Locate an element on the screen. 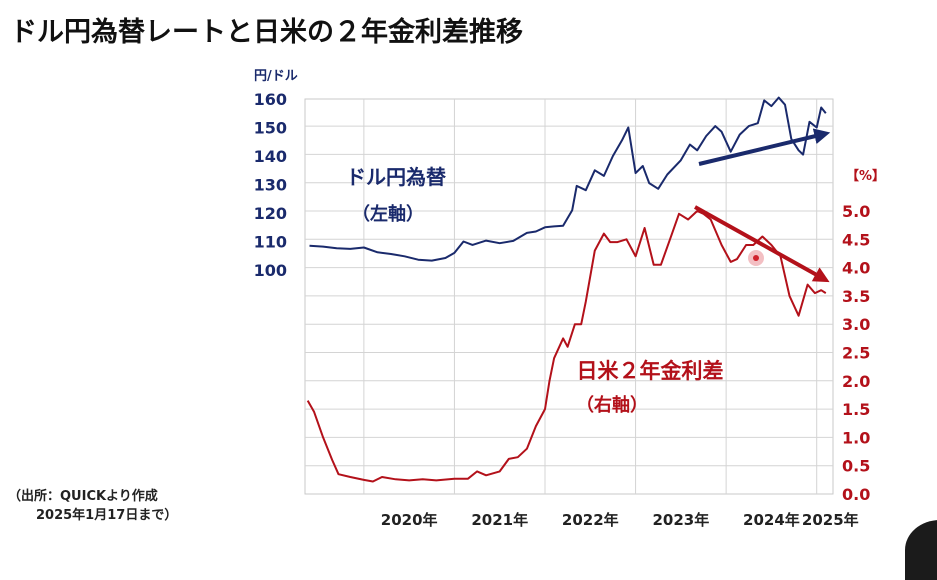 The image size is (937, 580). right-axis-tick: 3.0 is located at coordinates (856, 324).